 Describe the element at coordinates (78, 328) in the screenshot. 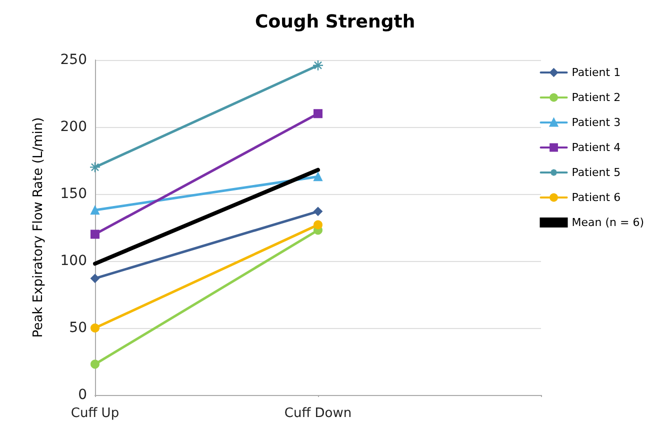

I see `y-tick-label: 50` at that location.